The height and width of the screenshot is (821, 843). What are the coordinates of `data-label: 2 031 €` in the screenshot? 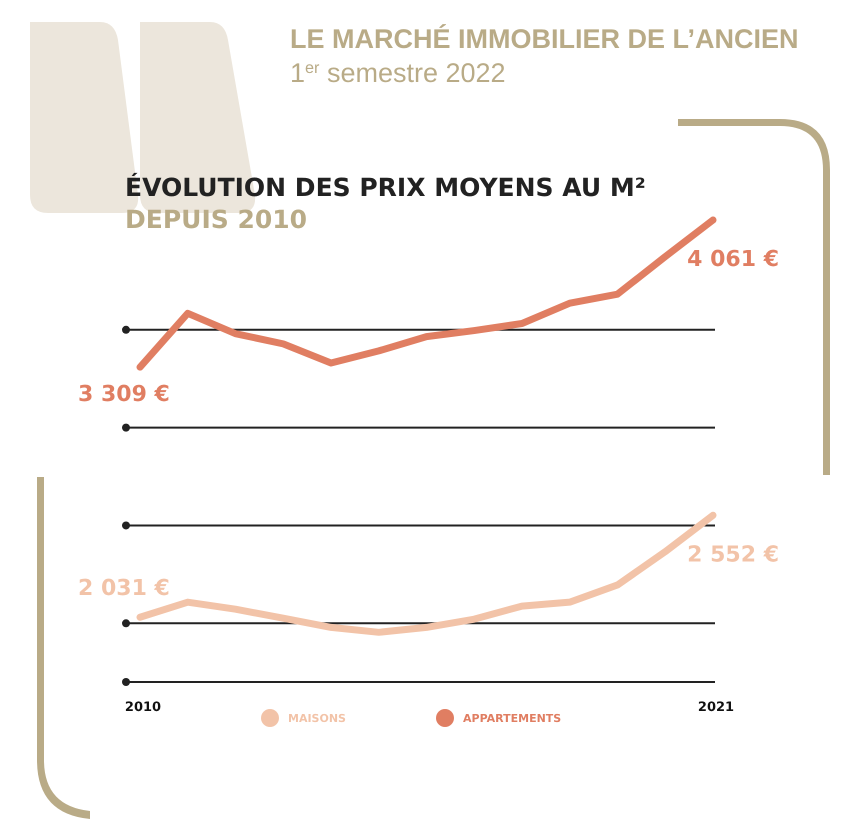 It's located at (124, 589).